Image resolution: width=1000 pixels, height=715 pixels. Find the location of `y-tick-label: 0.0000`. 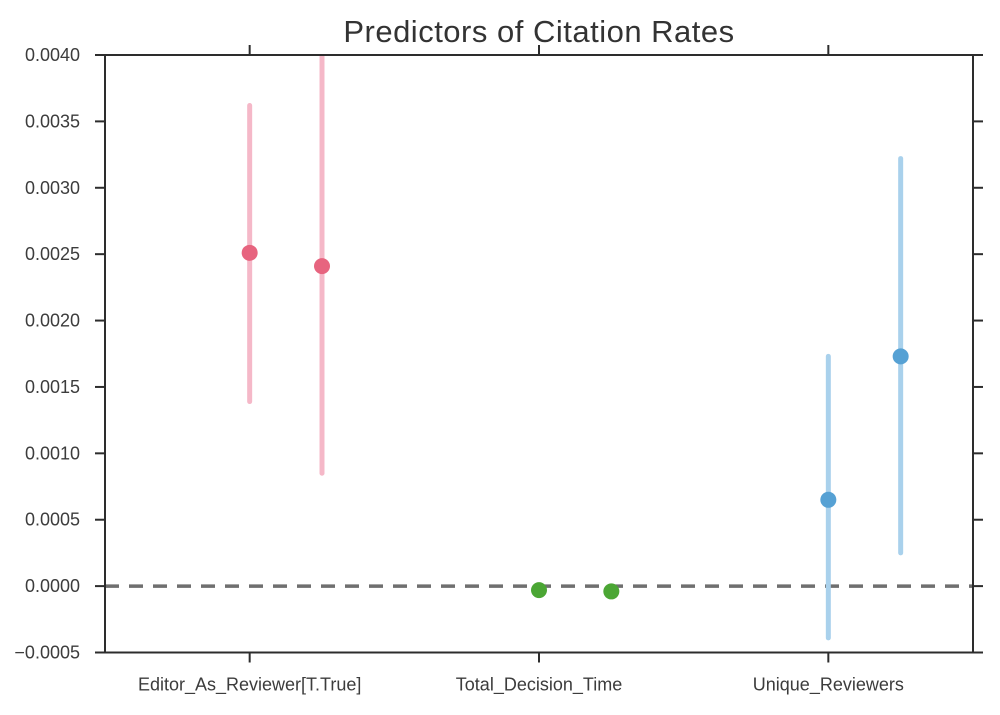

y-tick-label: 0.0000 is located at coordinates (52, 586).